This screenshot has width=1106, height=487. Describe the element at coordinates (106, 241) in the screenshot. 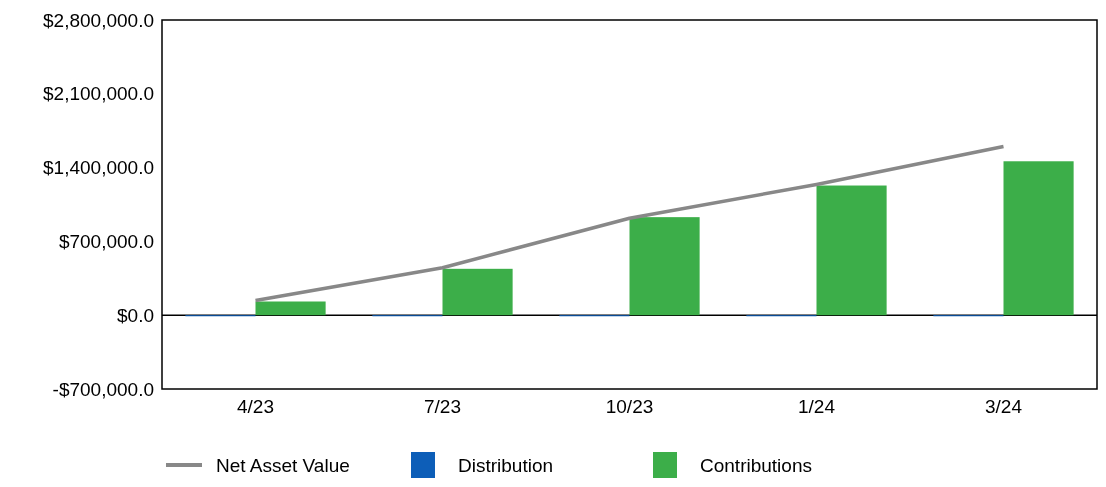

I see `y-tick-label: $700,000.0` at that location.